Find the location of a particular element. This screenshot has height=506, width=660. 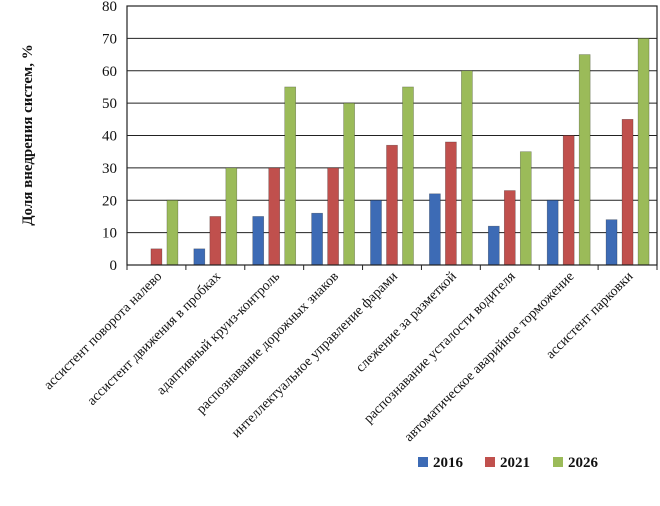

legend-swatch-2021 is located at coordinates (490, 462).